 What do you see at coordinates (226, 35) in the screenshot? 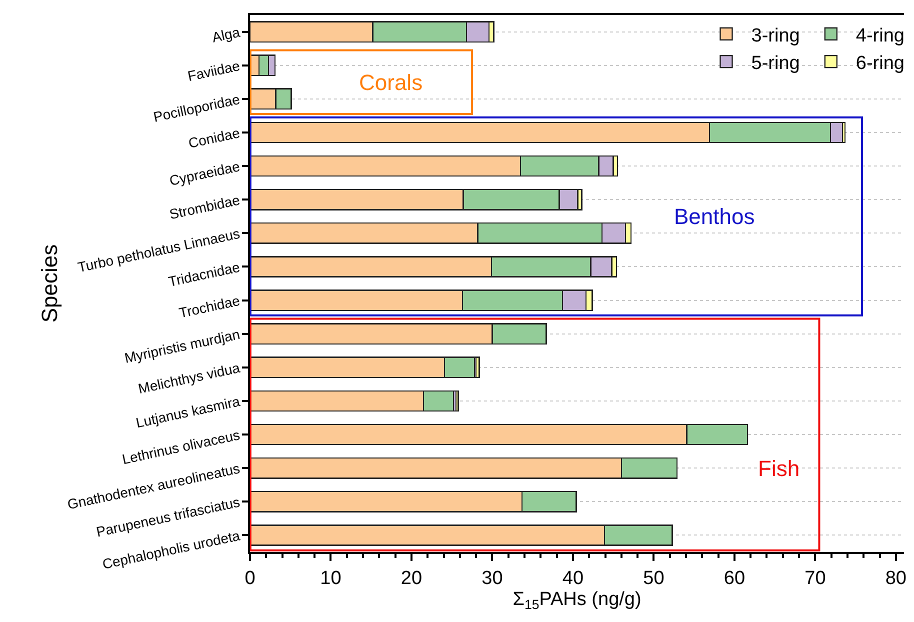
I see `y-tick-label: Alga` at bounding box center [226, 35].